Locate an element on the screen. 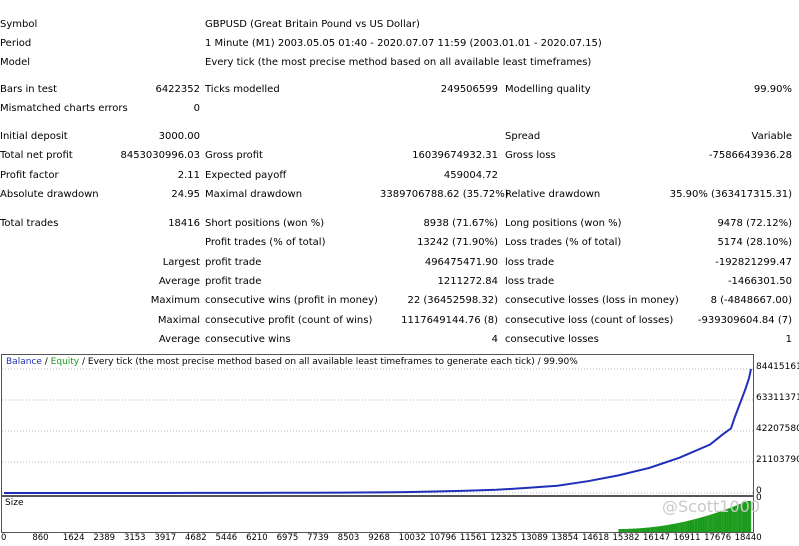  grossloss-label: Gross loss is located at coordinates (530, 155).